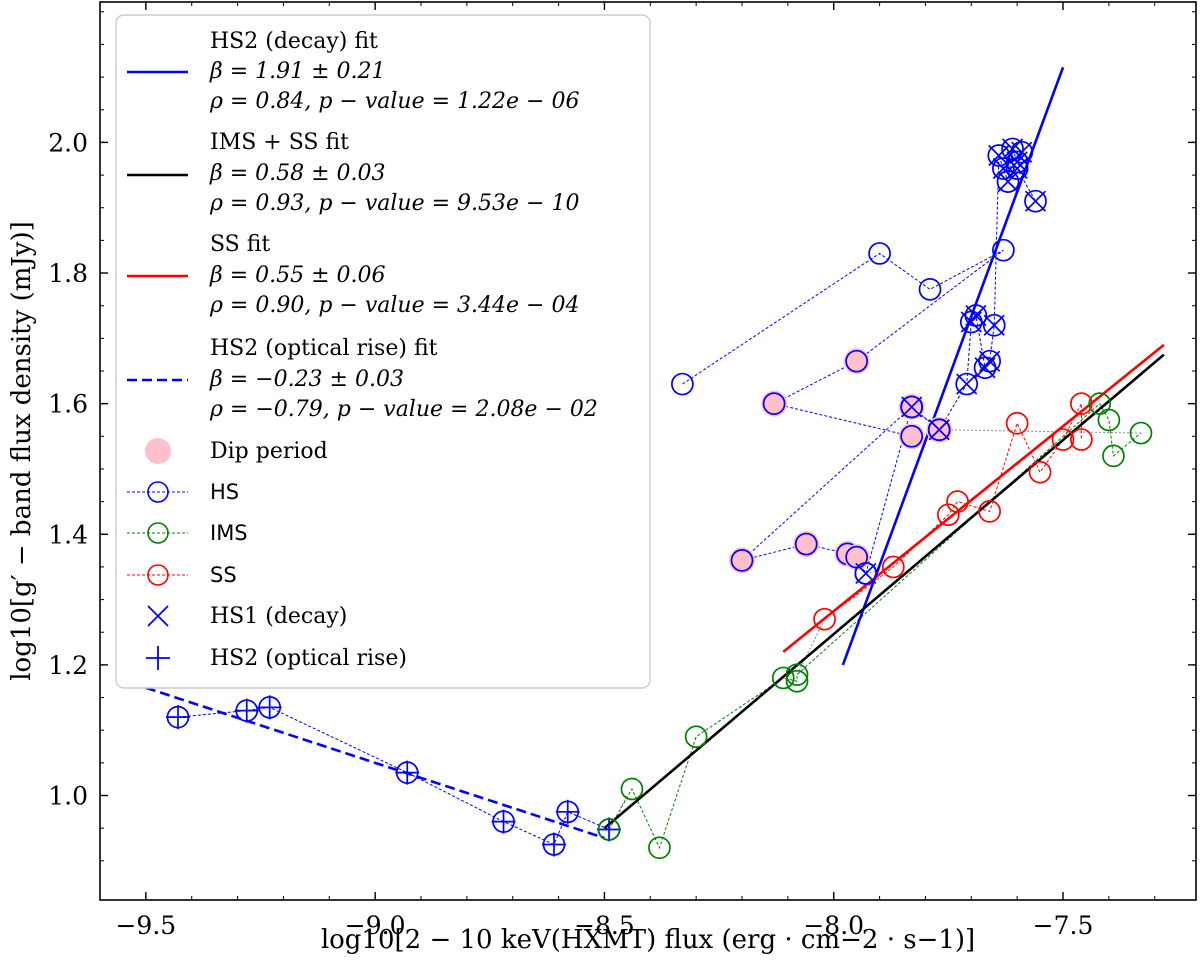 Image resolution: width=1200 pixels, height=965 pixels. What do you see at coordinates (68, 273) in the screenshot?
I see `y-tick-label: 1.8` at bounding box center [68, 273].